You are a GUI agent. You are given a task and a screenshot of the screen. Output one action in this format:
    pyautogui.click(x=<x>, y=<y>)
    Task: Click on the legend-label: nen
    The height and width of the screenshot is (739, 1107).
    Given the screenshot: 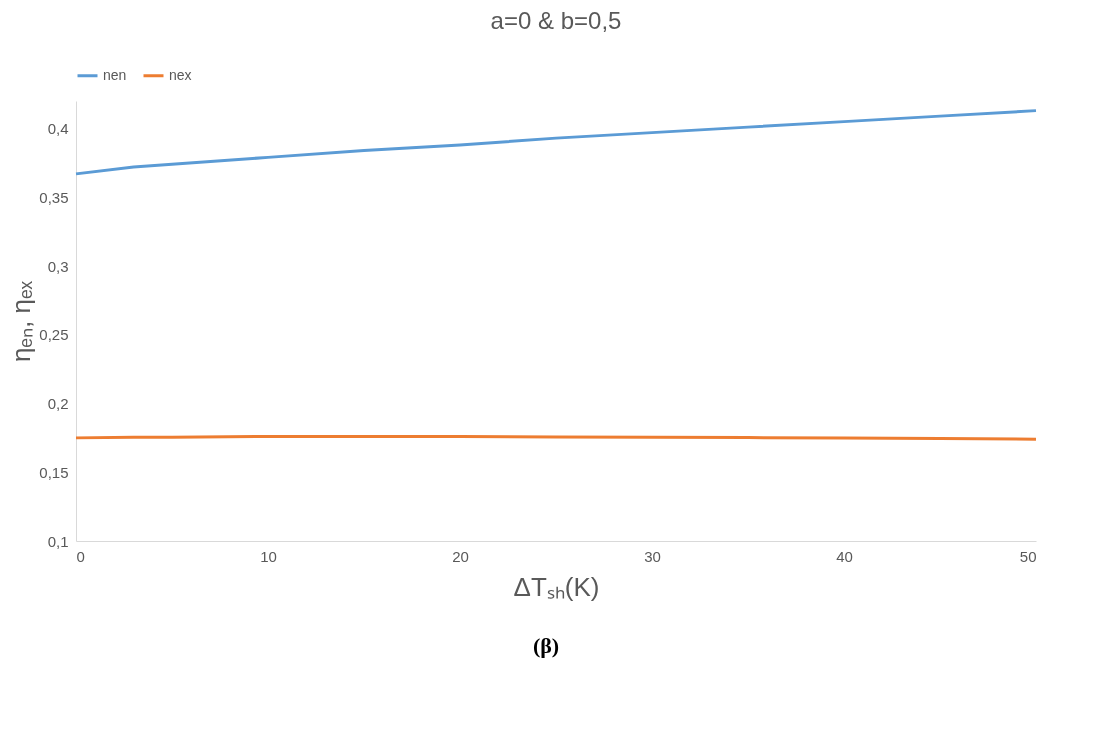 What is the action you would take?
    pyautogui.click(x=115, y=74)
    